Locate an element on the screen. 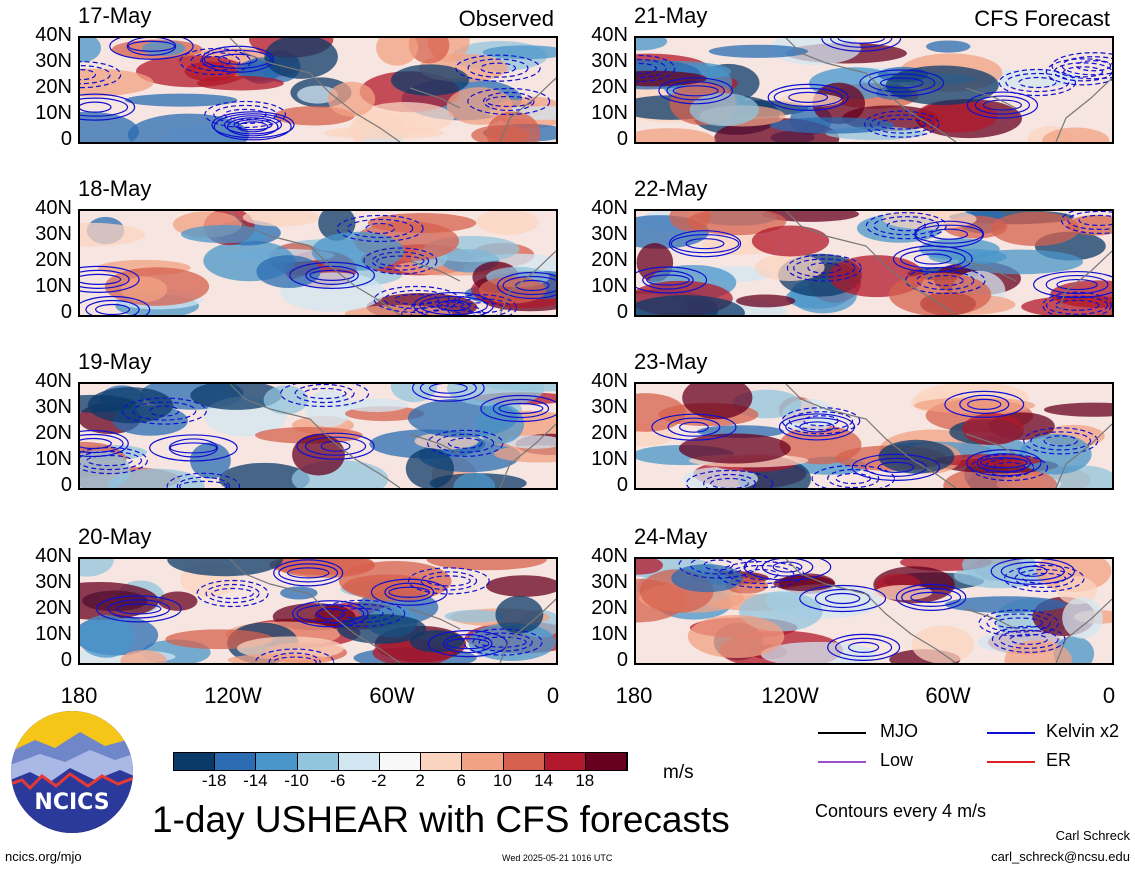 The width and height of the screenshot is (1135, 871). colorbar-tick-label: 18 is located at coordinates (585, 780).